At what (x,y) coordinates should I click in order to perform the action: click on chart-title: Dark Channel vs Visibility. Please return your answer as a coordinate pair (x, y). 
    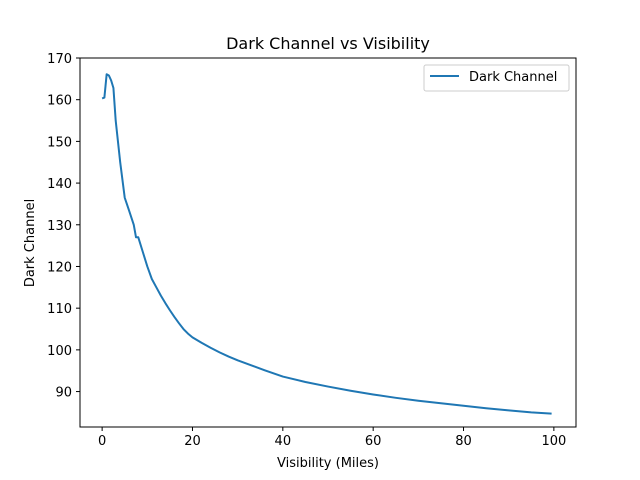
    Looking at the image, I should click on (328, 43).